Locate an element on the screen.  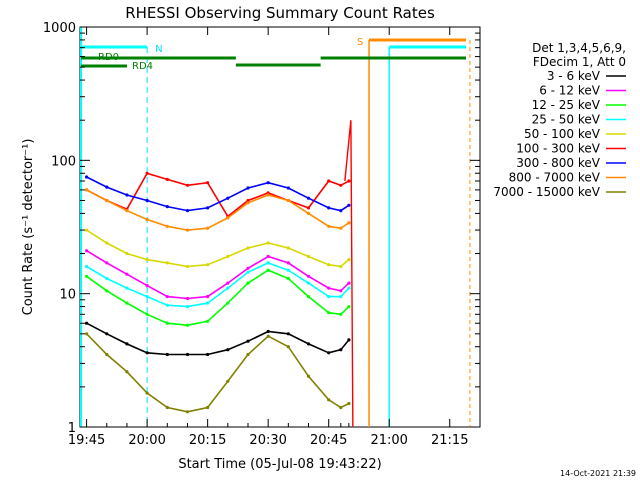
legend-label-8: 7000 - 15000 keV is located at coordinates (546, 192).